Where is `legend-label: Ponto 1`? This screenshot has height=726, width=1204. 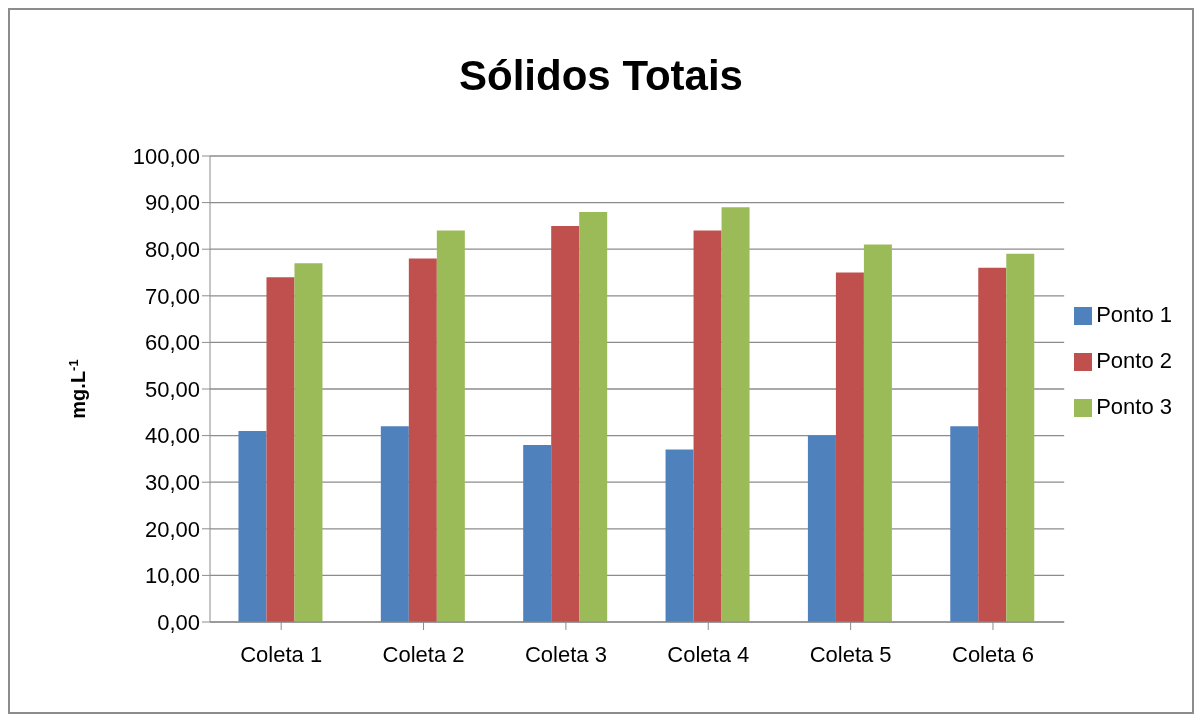
legend-label: Ponto 1 is located at coordinates (1134, 314).